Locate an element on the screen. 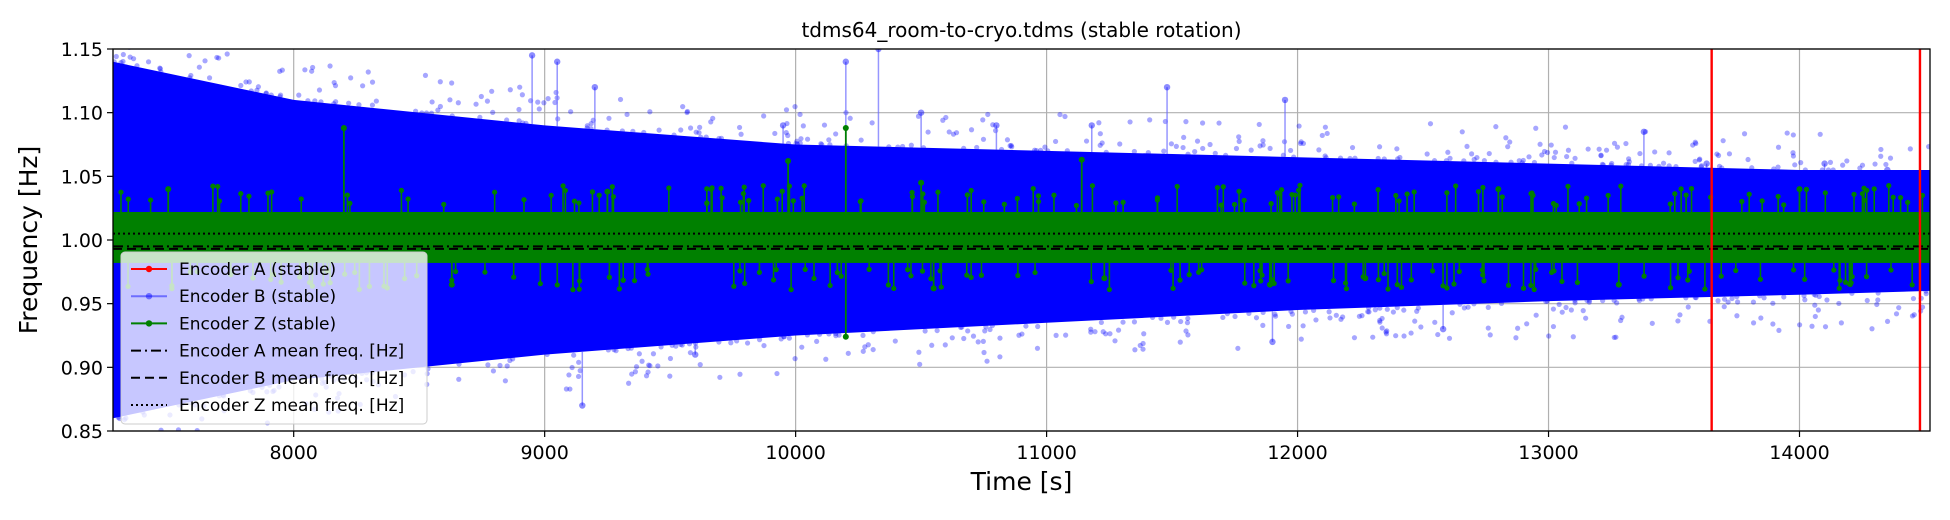 Image resolution: width=1950 pixels, height=520 pixels. x-tick-label: 14000 is located at coordinates (1799, 453).